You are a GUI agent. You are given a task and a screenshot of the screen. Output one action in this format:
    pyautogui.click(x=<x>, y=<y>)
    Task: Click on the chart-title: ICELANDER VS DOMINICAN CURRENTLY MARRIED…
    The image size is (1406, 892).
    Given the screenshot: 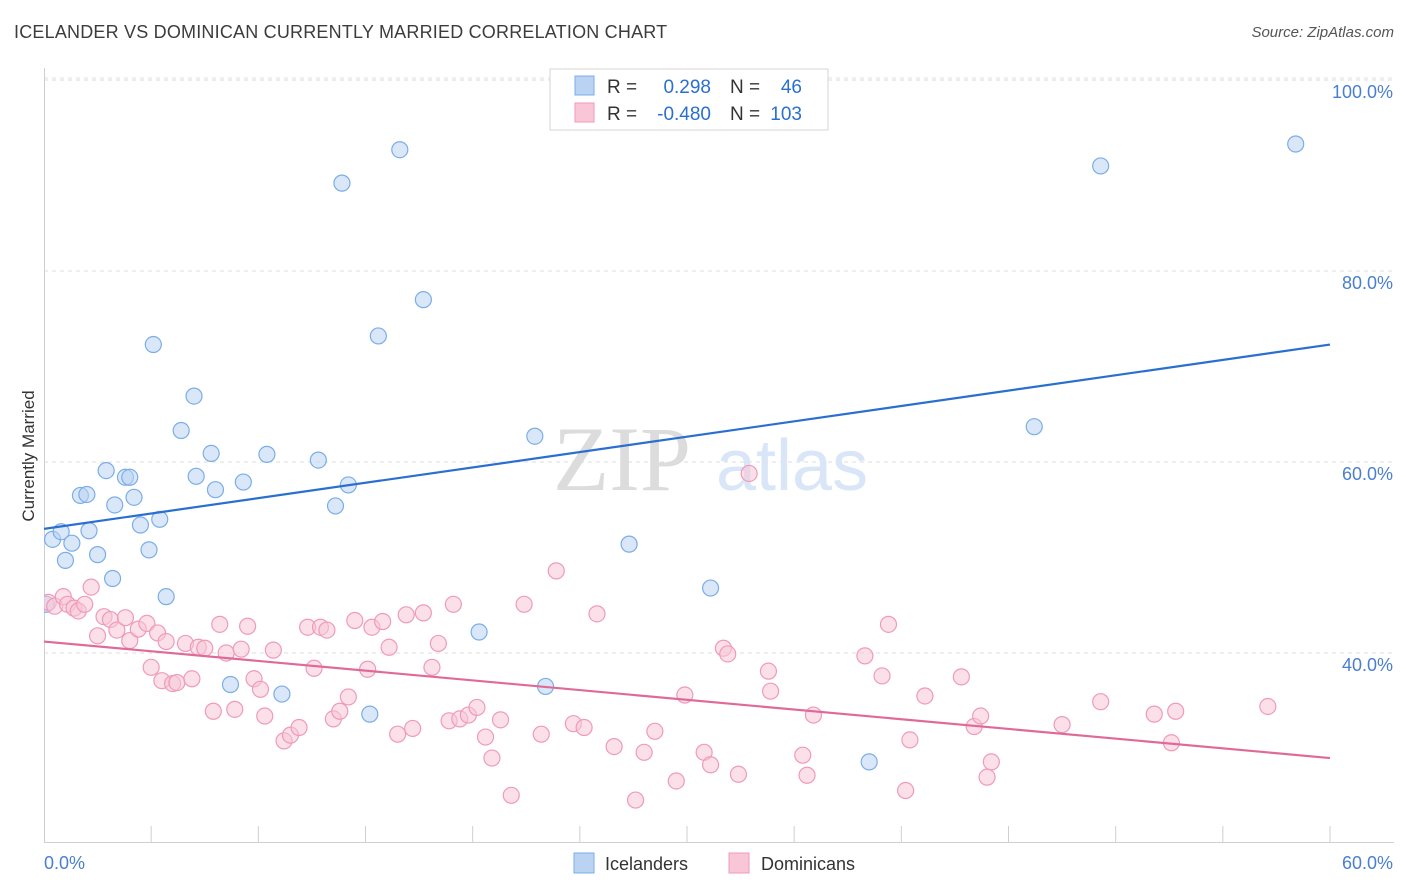 What is the action you would take?
    pyautogui.click(x=341, y=32)
    